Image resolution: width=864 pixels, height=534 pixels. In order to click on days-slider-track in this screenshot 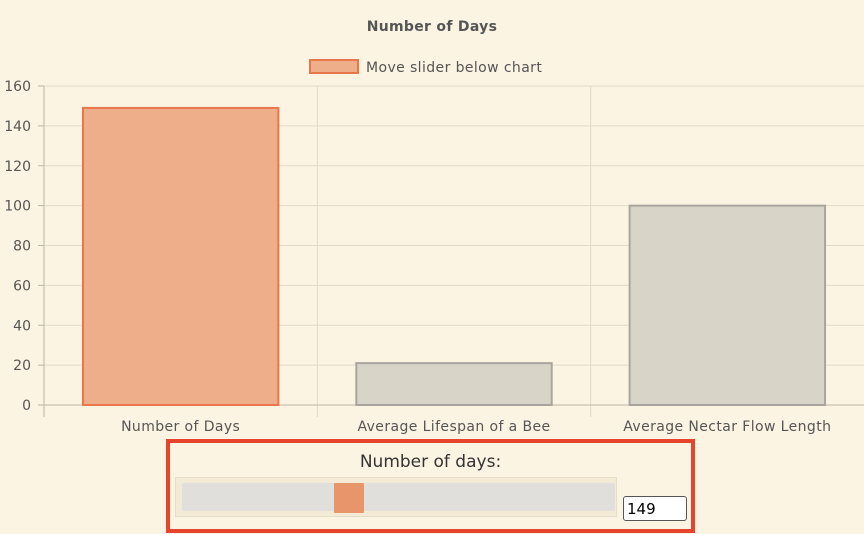, I will do `click(398, 498)`.